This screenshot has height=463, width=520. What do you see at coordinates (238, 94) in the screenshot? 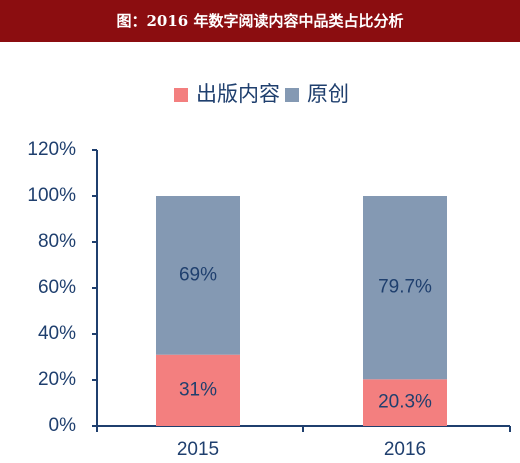
I see `legend-label: 出版内容` at bounding box center [238, 94].